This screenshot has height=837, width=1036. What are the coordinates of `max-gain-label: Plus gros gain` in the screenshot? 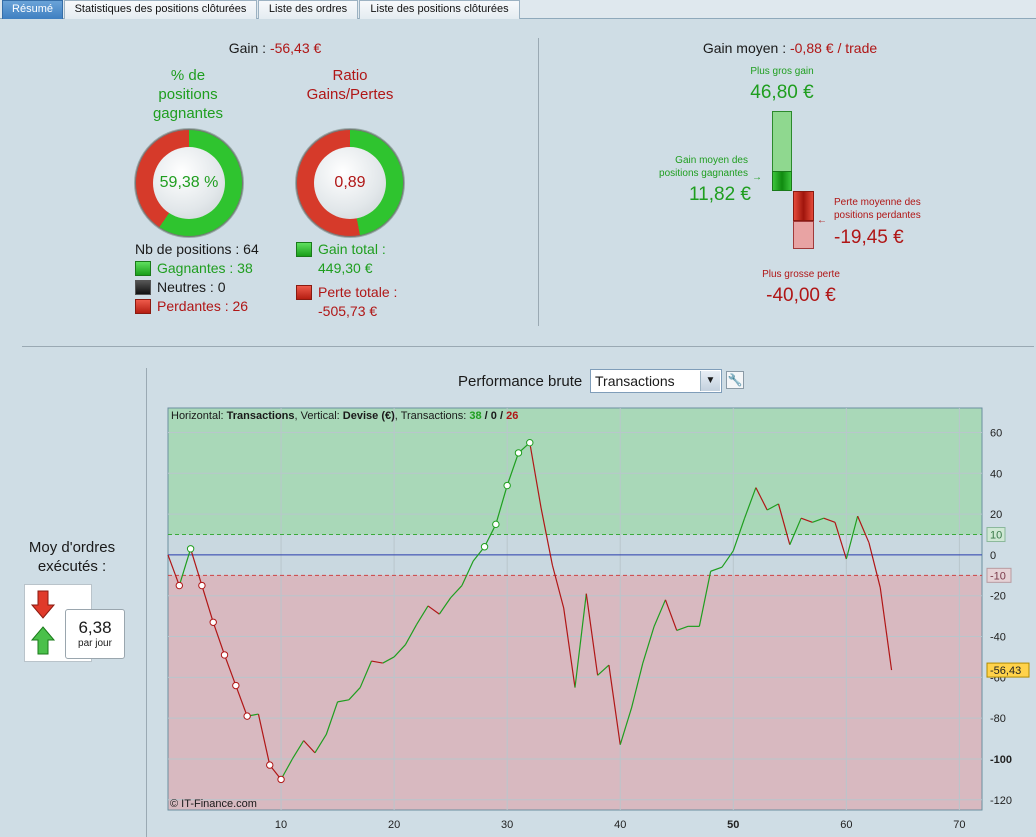 It's located at (782, 71).